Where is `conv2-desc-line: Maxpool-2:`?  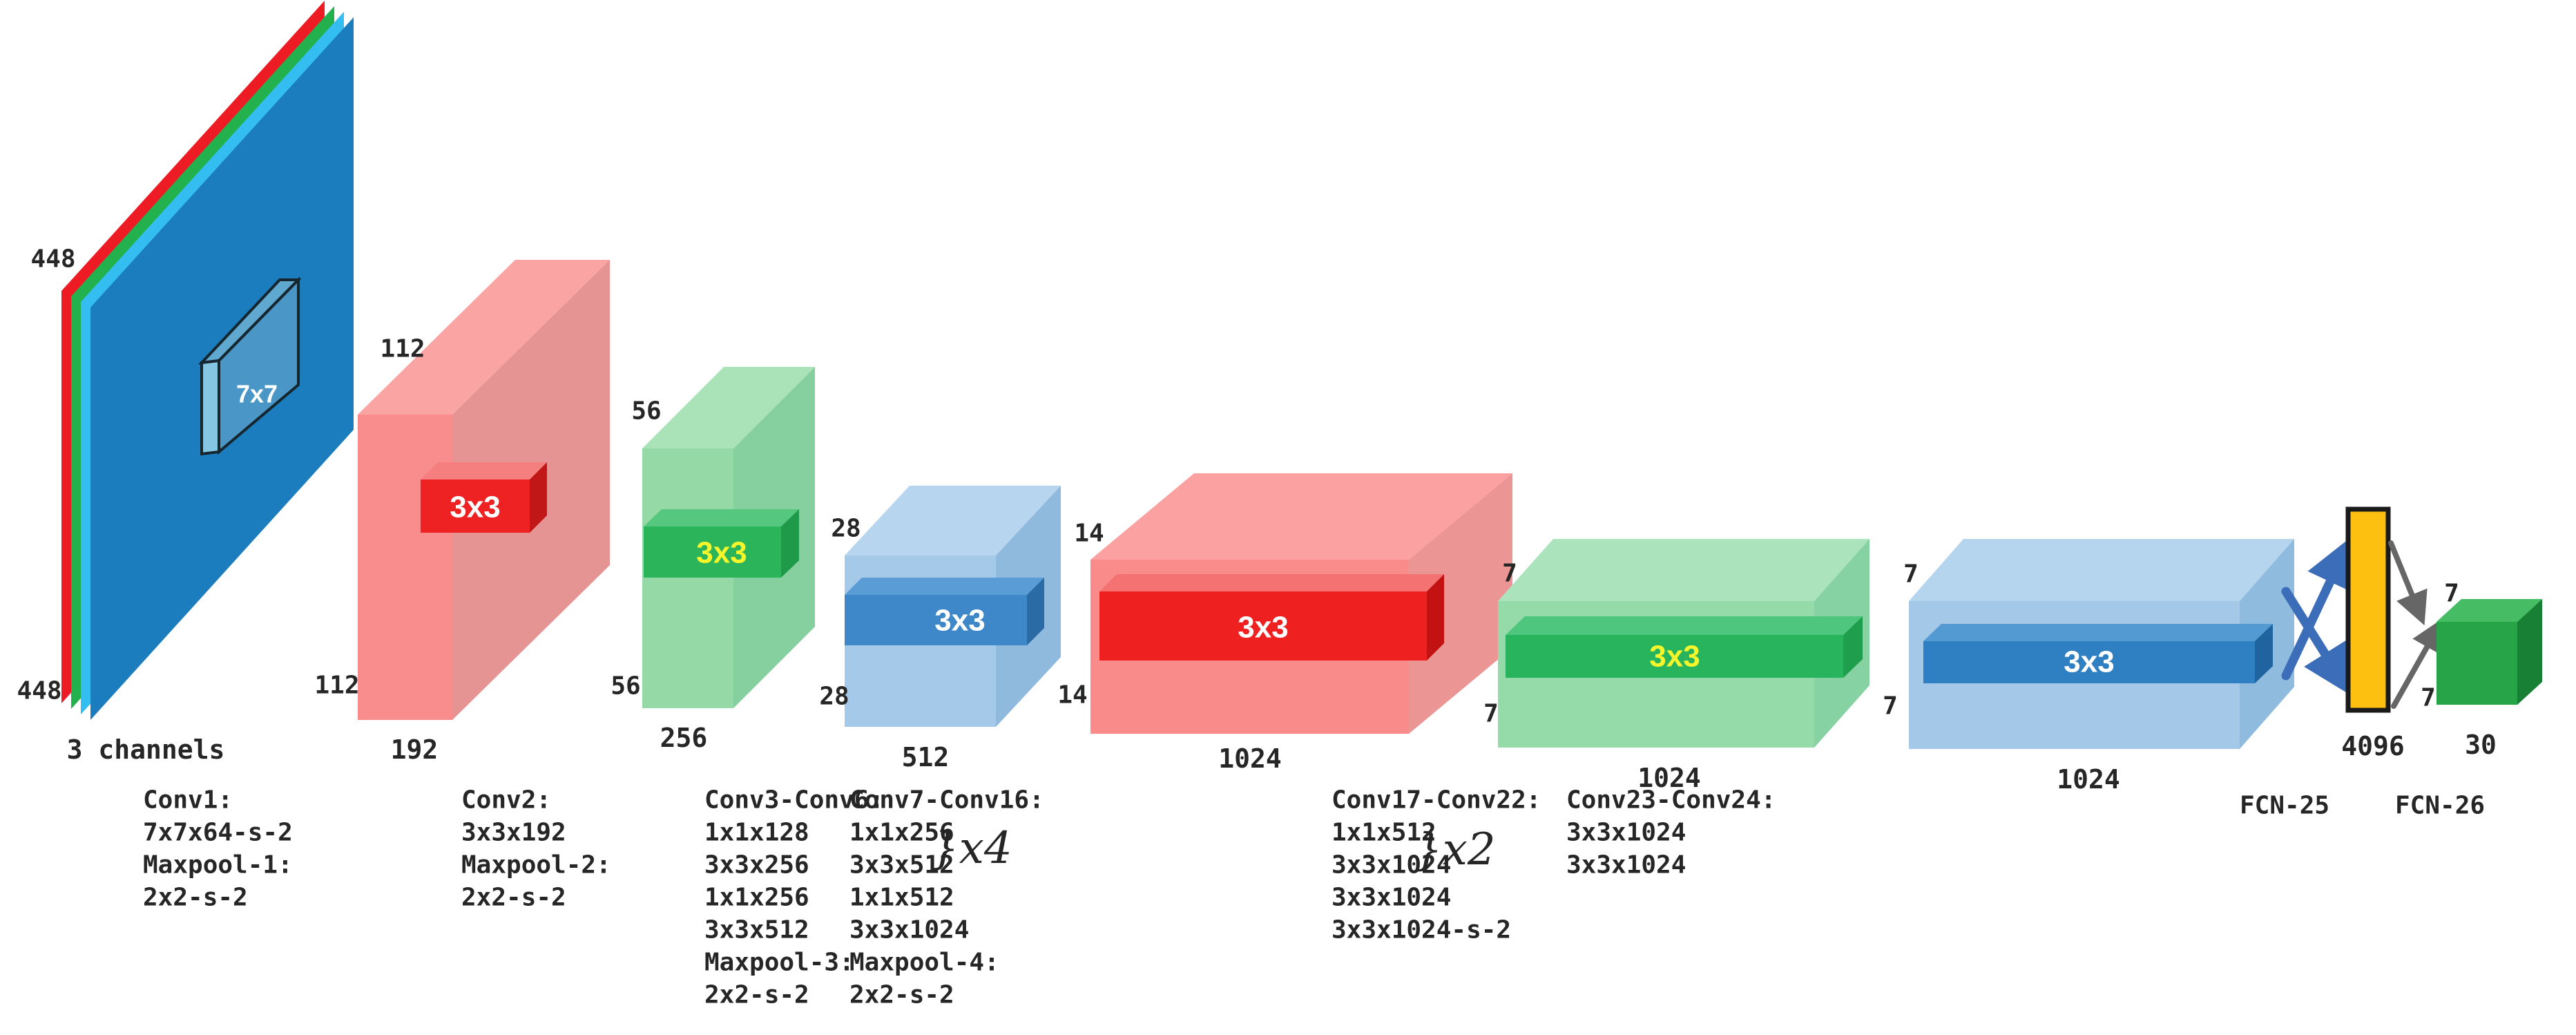
conv2-desc-line: Maxpool-2: is located at coordinates (536, 865).